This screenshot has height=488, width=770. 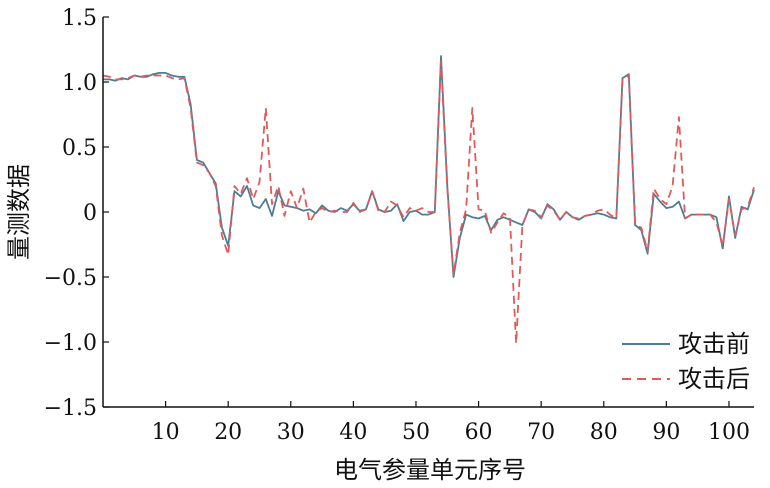 What do you see at coordinates (70, 343) in the screenshot?
I see `y-tick-label: −1.0` at bounding box center [70, 343].